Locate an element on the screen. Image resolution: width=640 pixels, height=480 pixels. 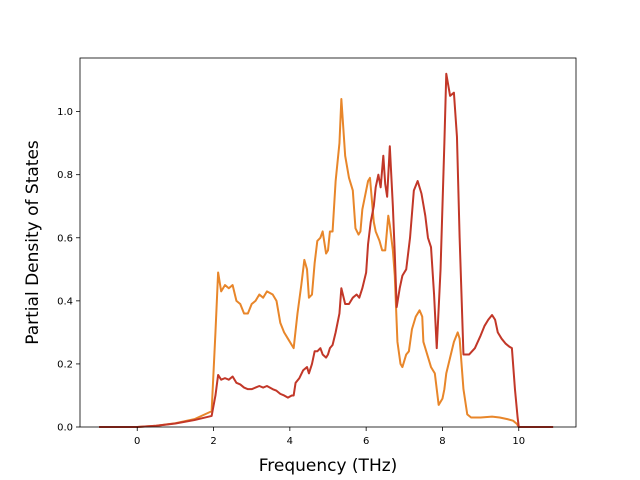
x-axis-ticks: 0 2 4 6 8 10 is located at coordinates (329, 437).